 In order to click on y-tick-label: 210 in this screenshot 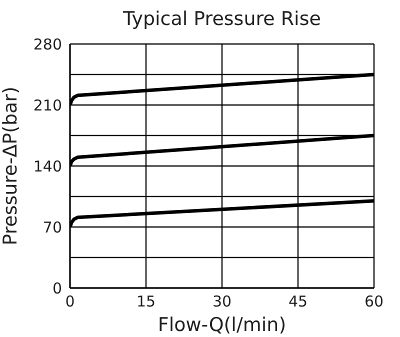, I will do `click(47, 105)`.